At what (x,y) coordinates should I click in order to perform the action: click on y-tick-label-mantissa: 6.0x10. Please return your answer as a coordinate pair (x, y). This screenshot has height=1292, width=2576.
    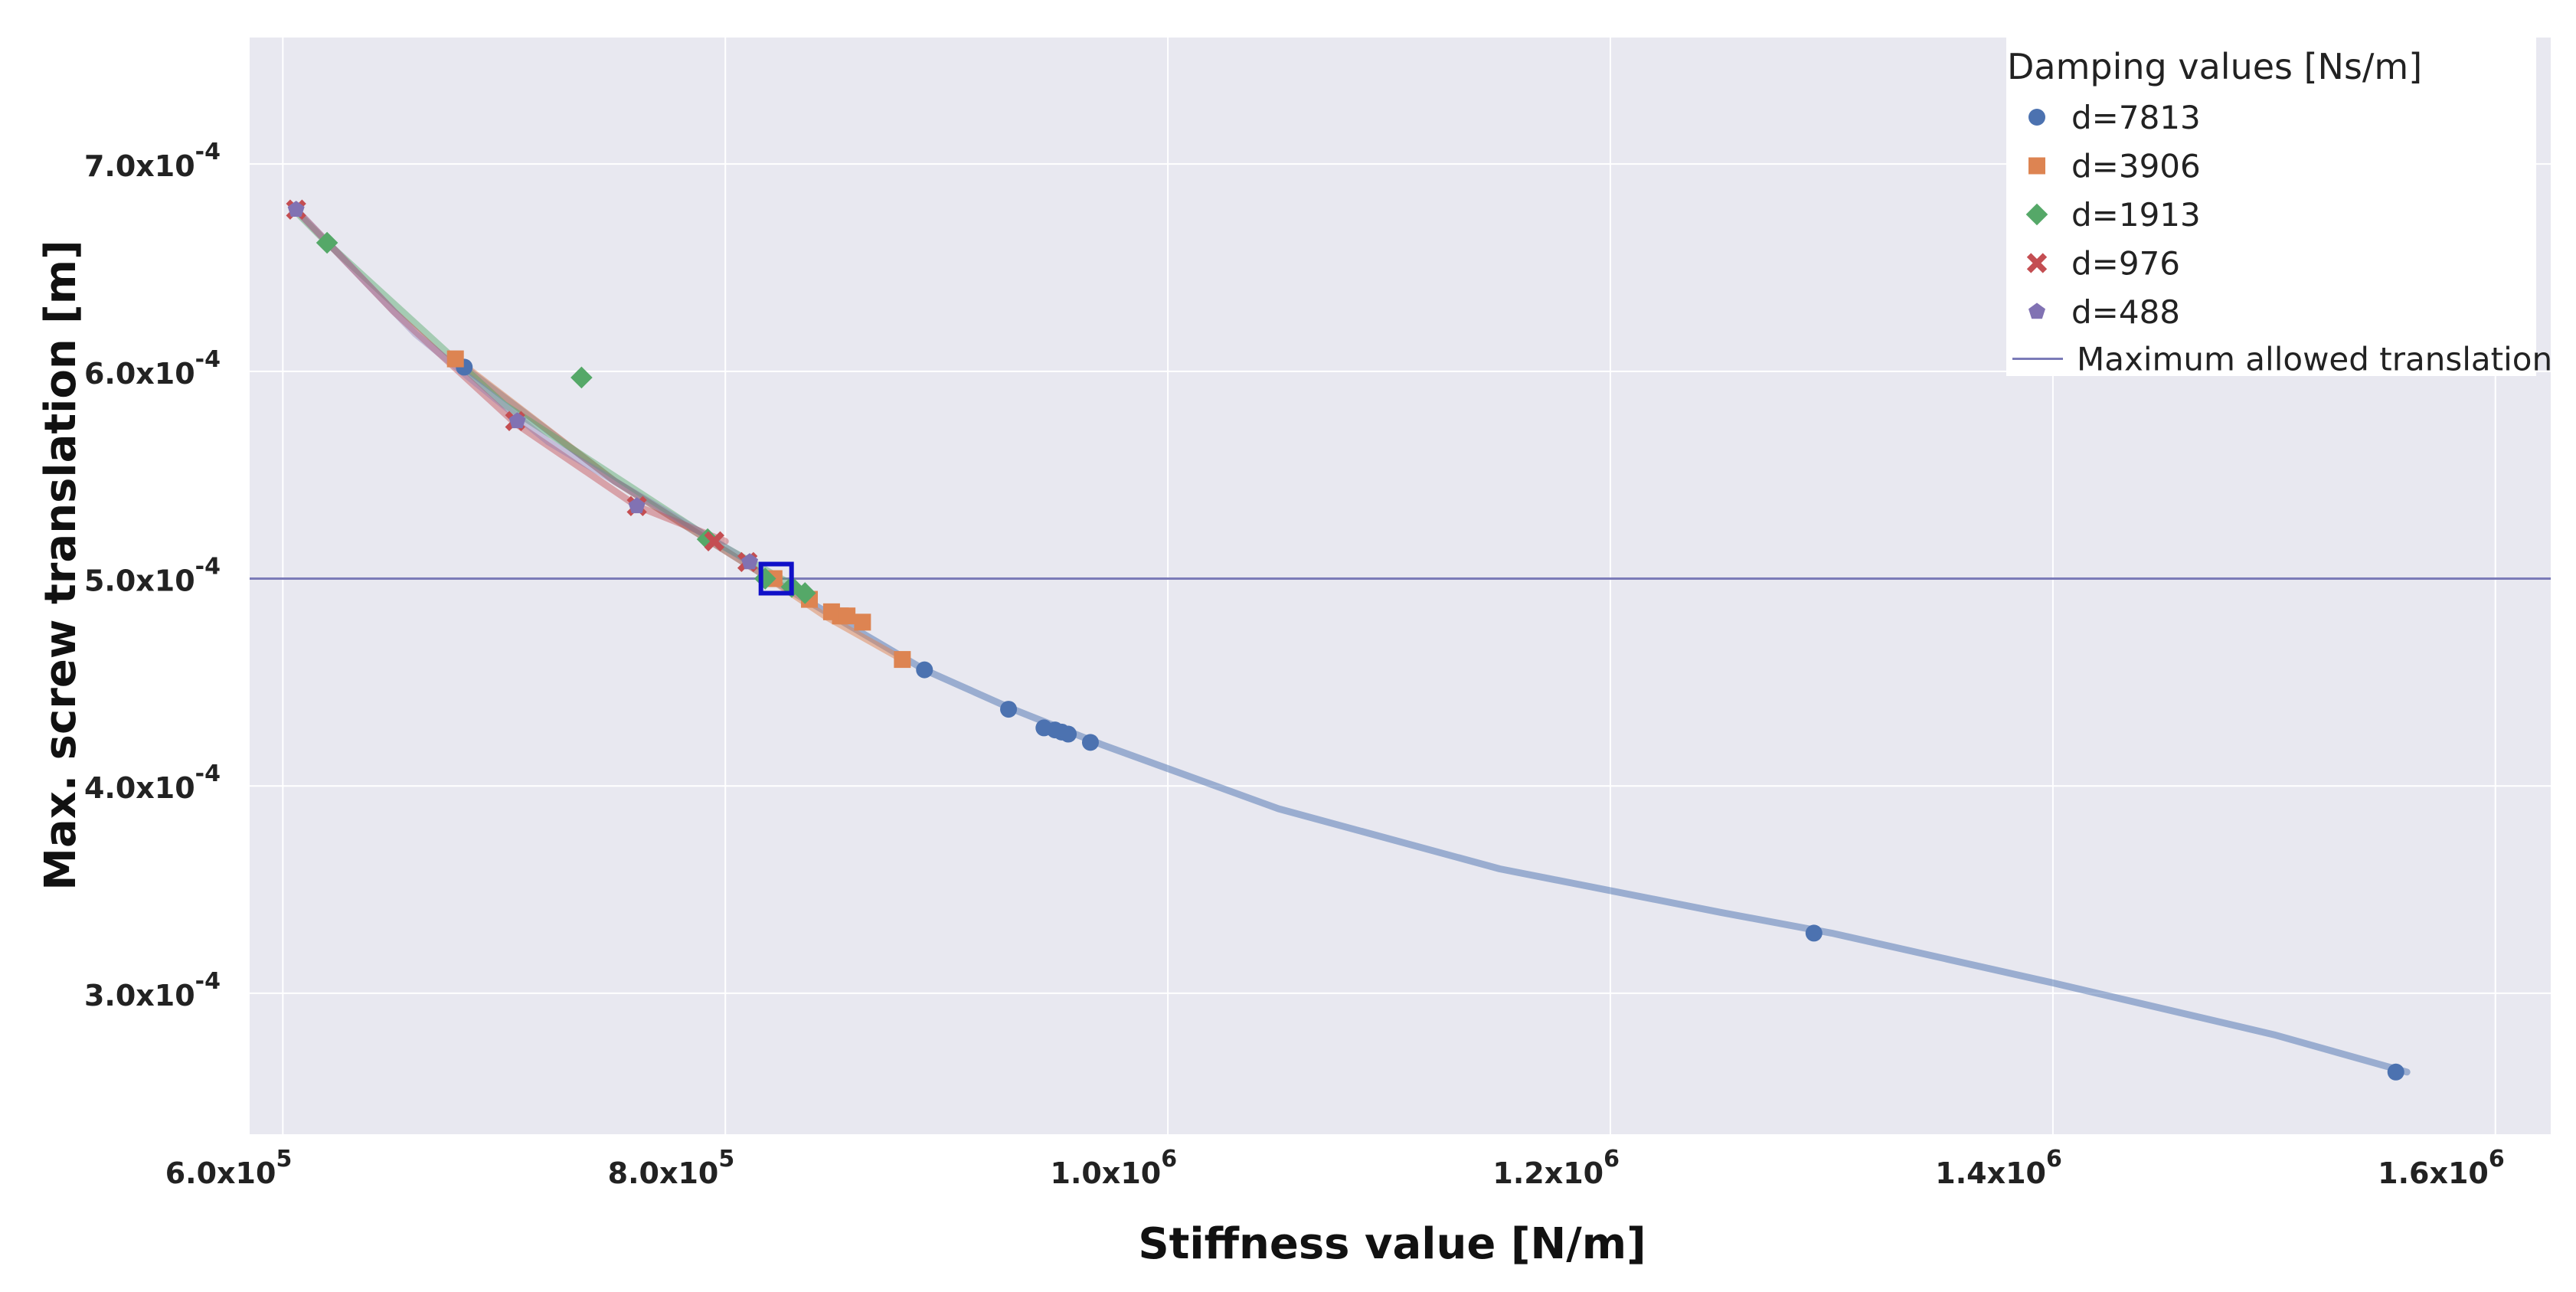
    Looking at the image, I should click on (139, 374).